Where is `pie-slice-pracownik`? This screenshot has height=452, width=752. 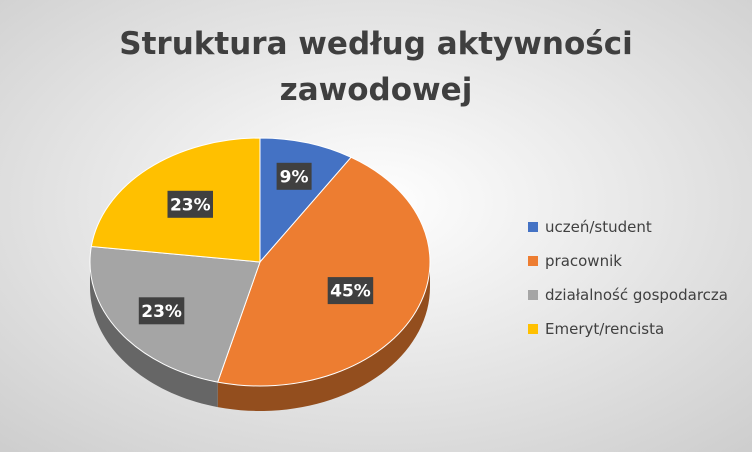 pie-slice-pracownik is located at coordinates (324, 271).